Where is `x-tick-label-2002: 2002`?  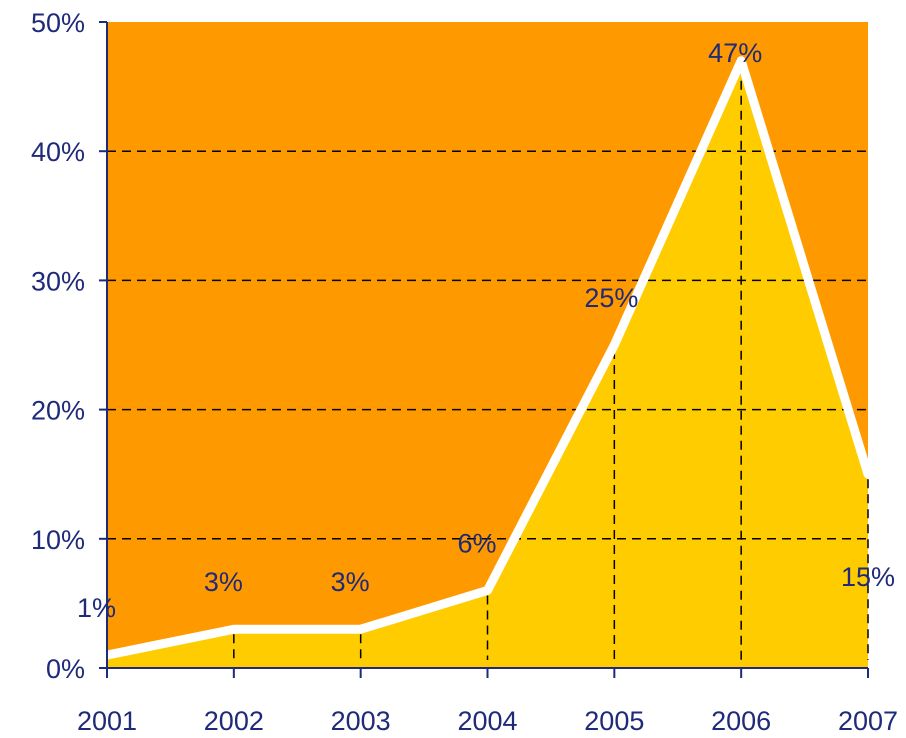 x-tick-label-2002: 2002 is located at coordinates (234, 721).